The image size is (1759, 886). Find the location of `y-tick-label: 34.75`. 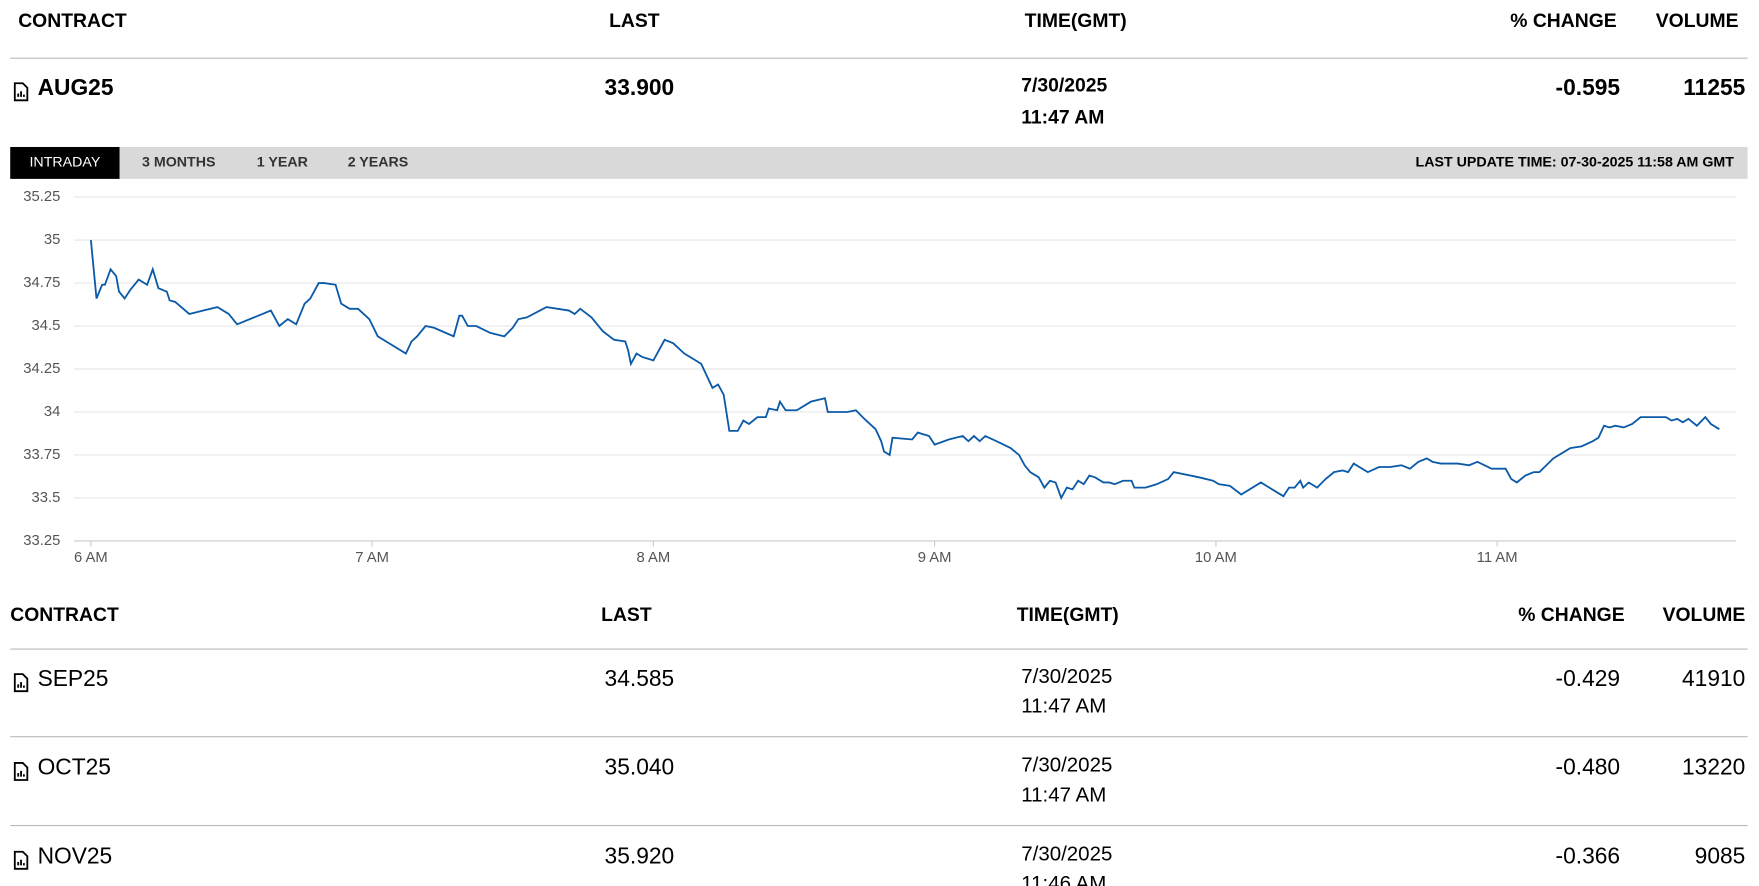

y-tick-label: 34.75 is located at coordinates (41, 283).